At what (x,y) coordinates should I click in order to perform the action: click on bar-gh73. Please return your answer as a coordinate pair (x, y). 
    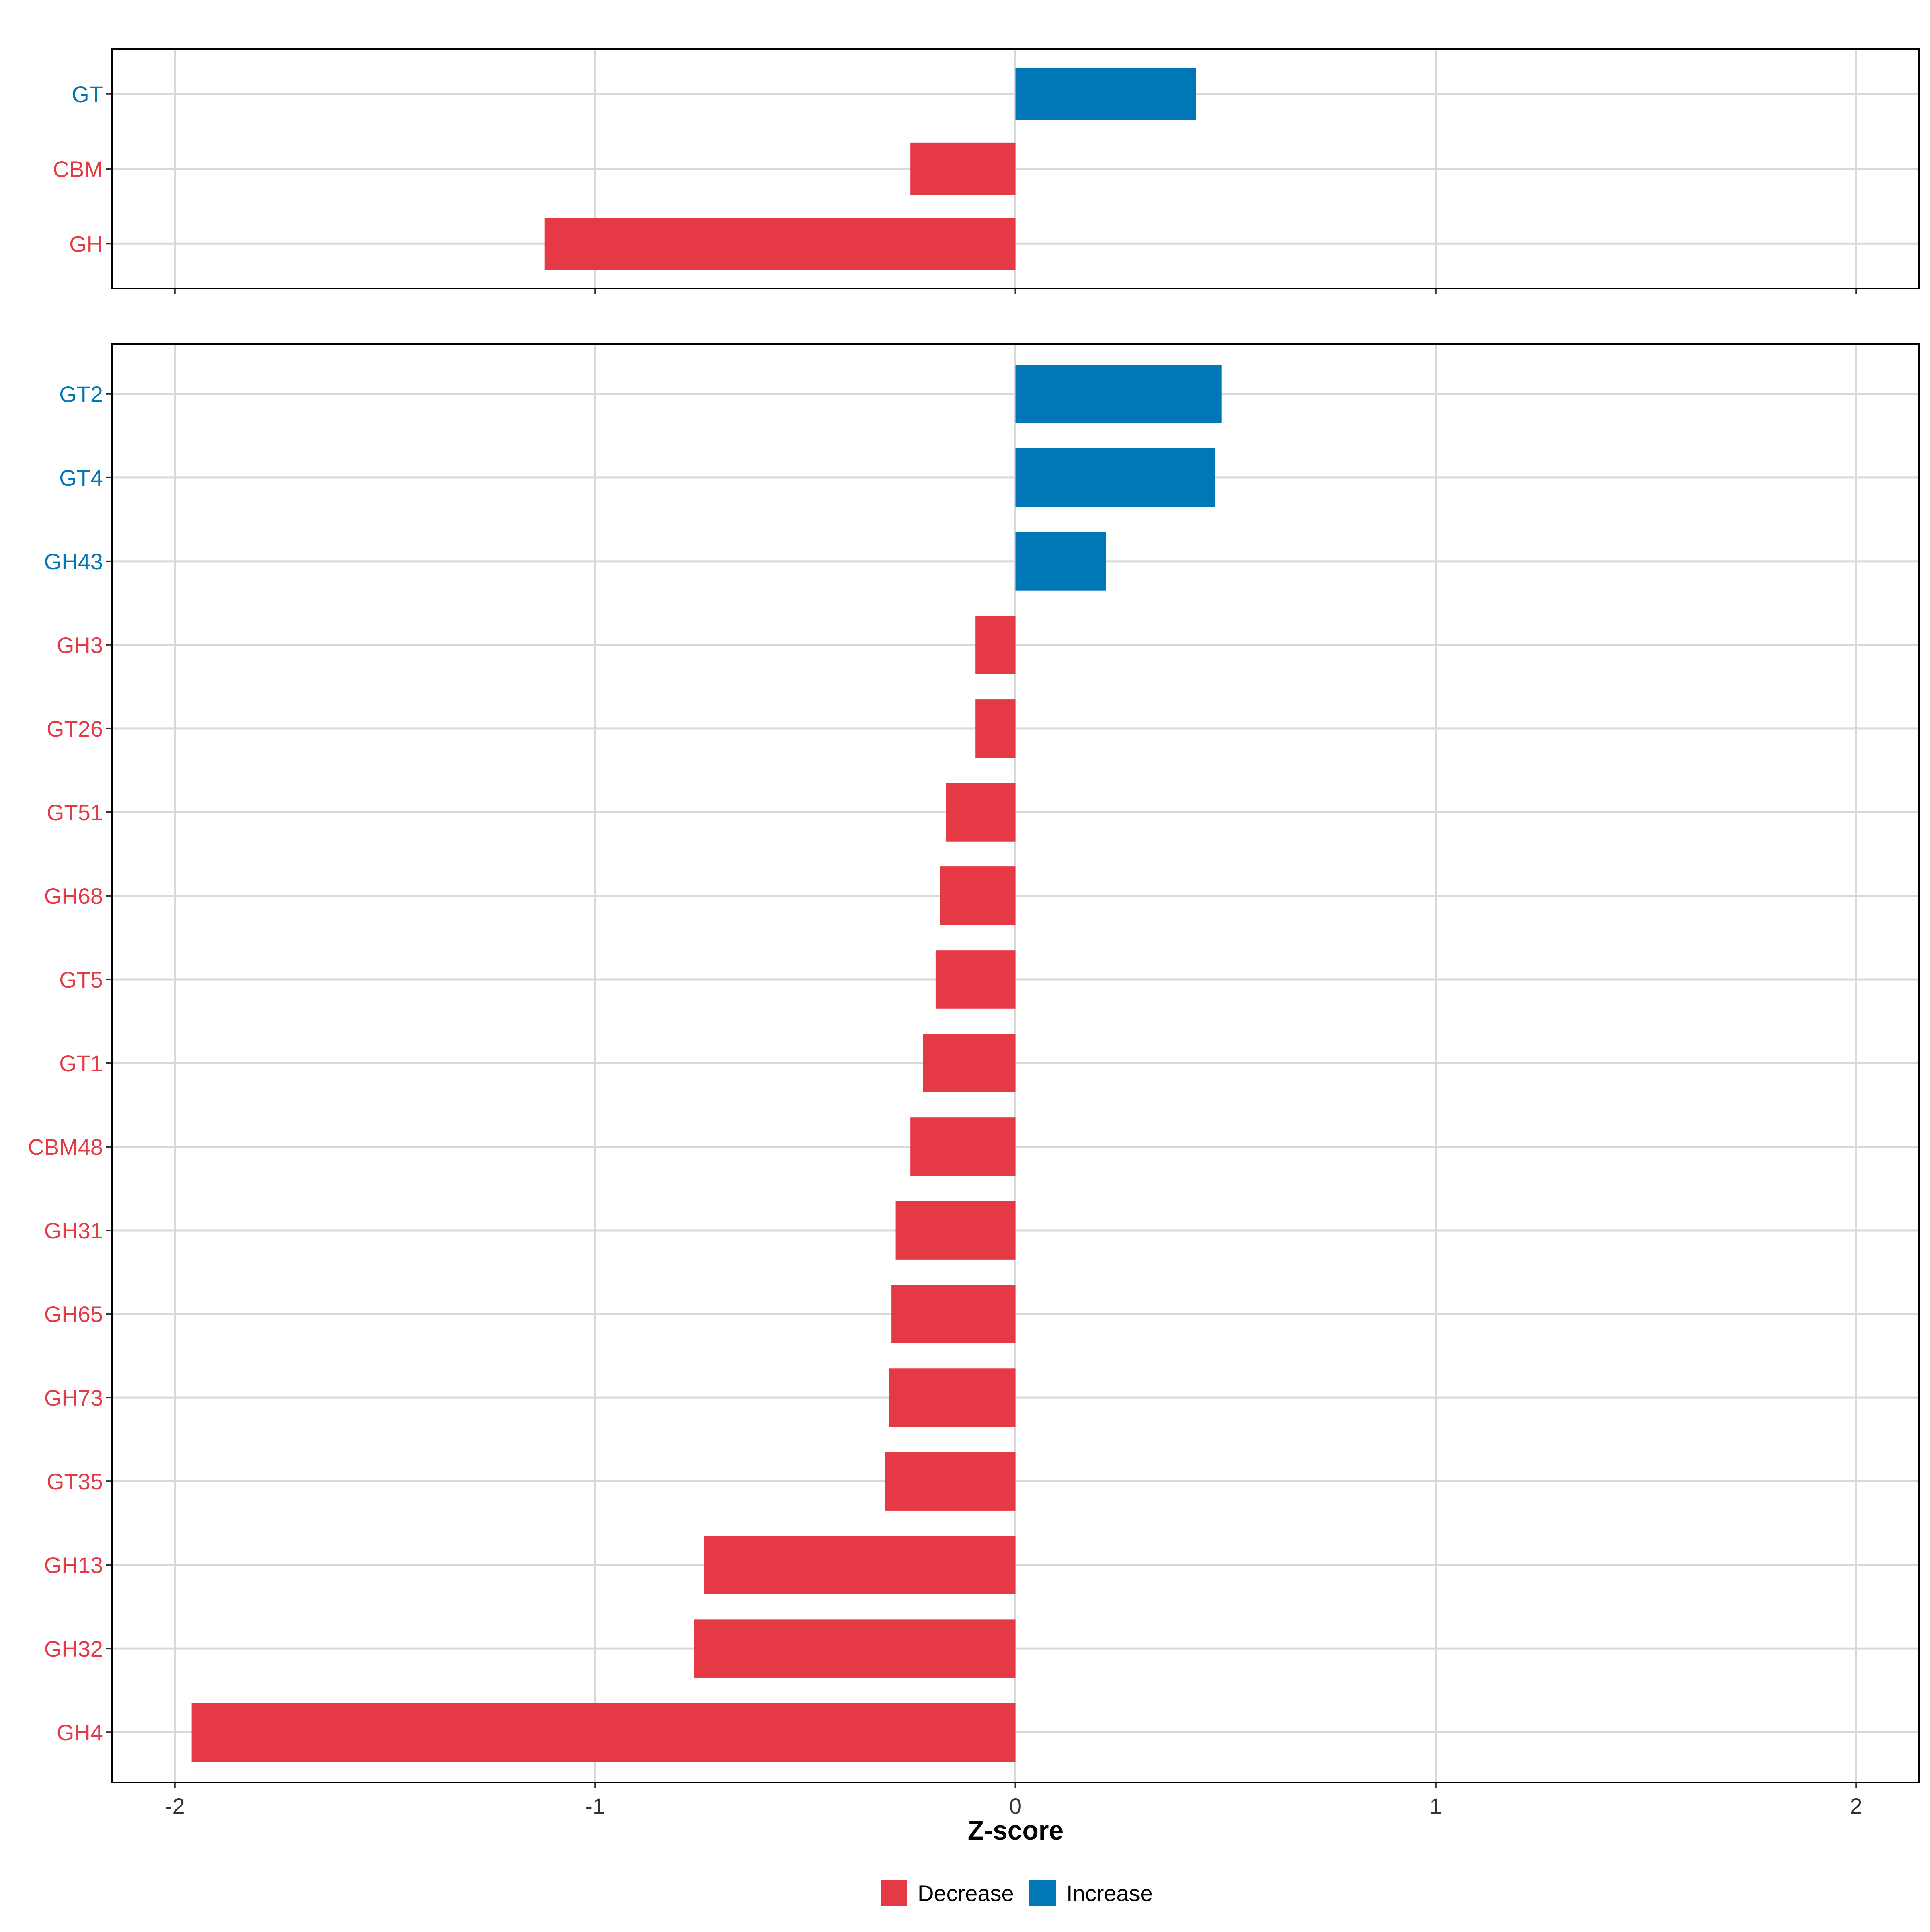
    Looking at the image, I should click on (952, 1397).